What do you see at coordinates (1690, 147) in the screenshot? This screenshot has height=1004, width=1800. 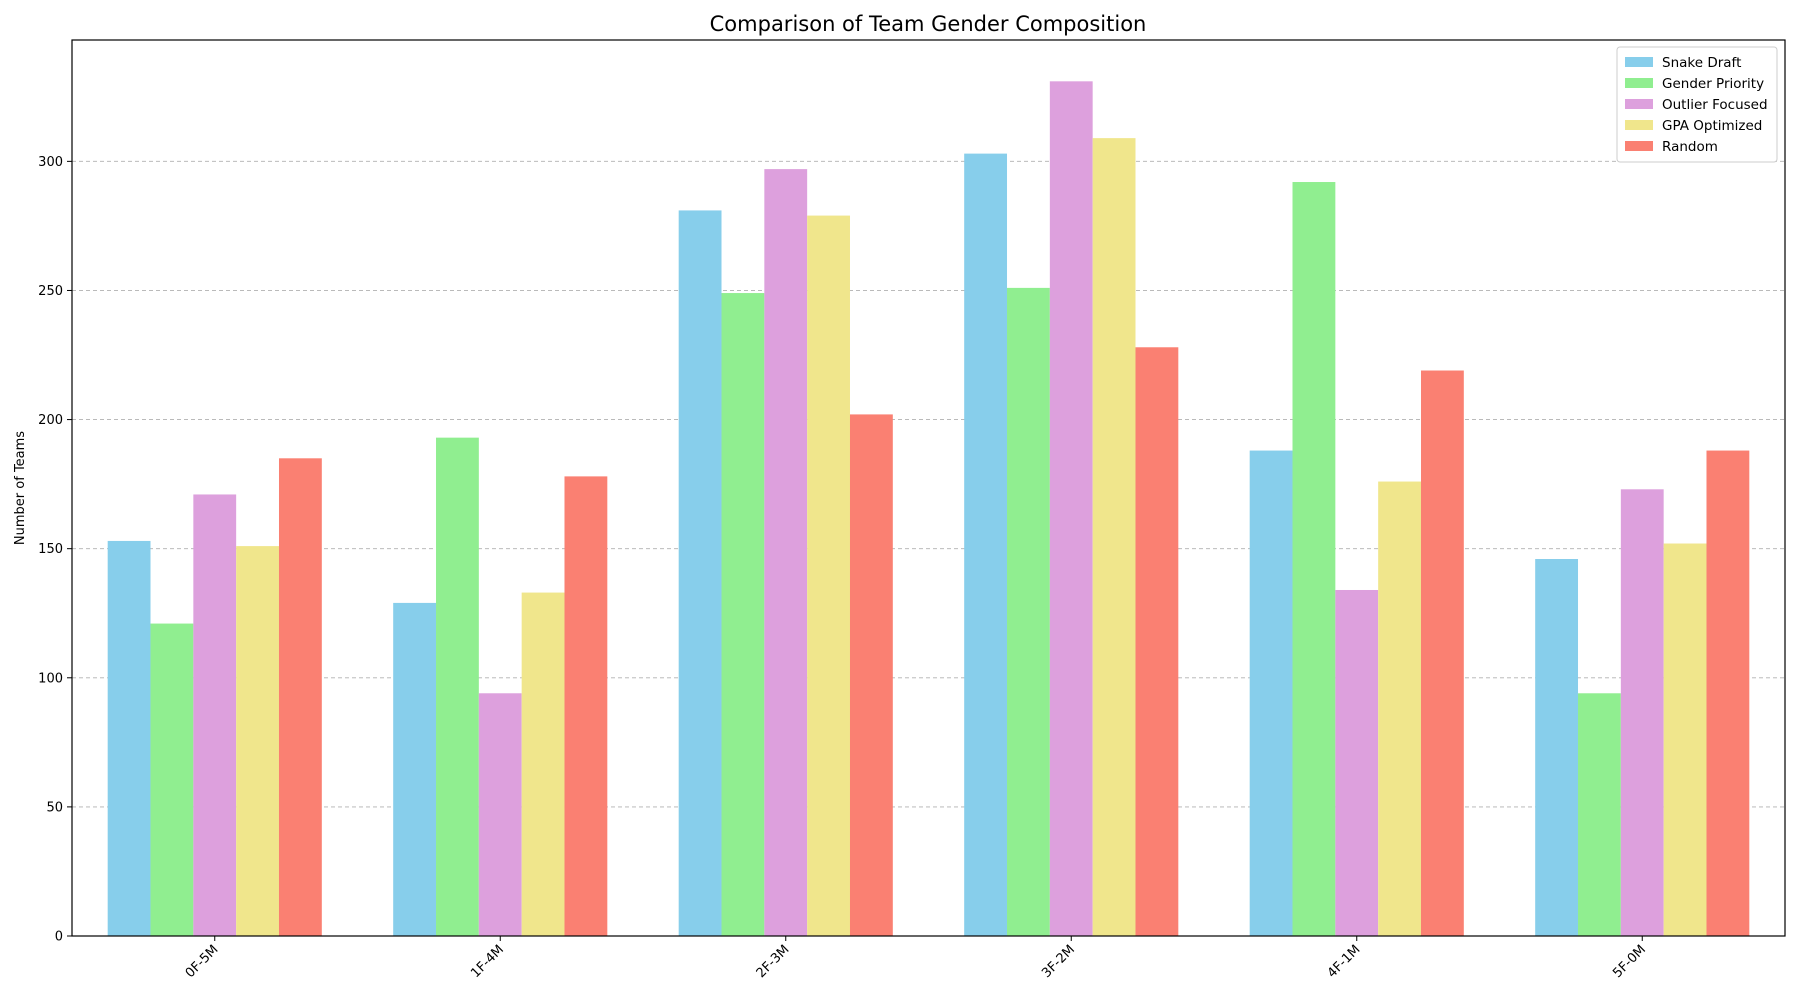 I see `legend-label: Random` at bounding box center [1690, 147].